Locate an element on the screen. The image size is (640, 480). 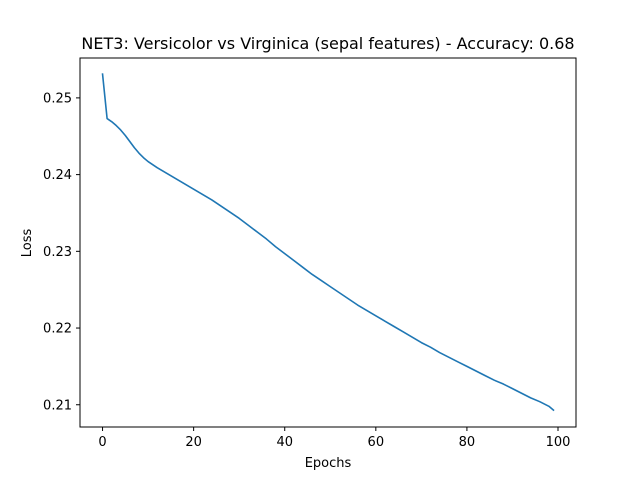
x-tick-label: 80 is located at coordinates (467, 442).